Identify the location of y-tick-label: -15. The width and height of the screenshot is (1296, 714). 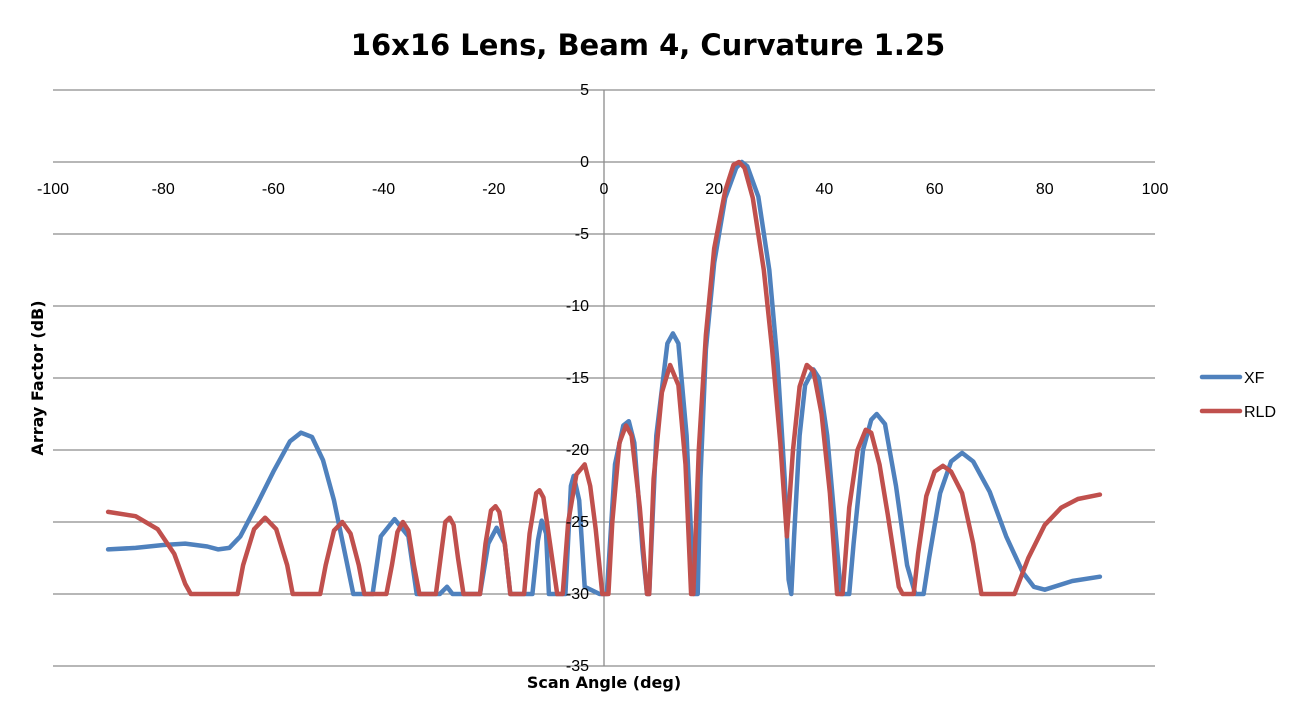
(577, 378).